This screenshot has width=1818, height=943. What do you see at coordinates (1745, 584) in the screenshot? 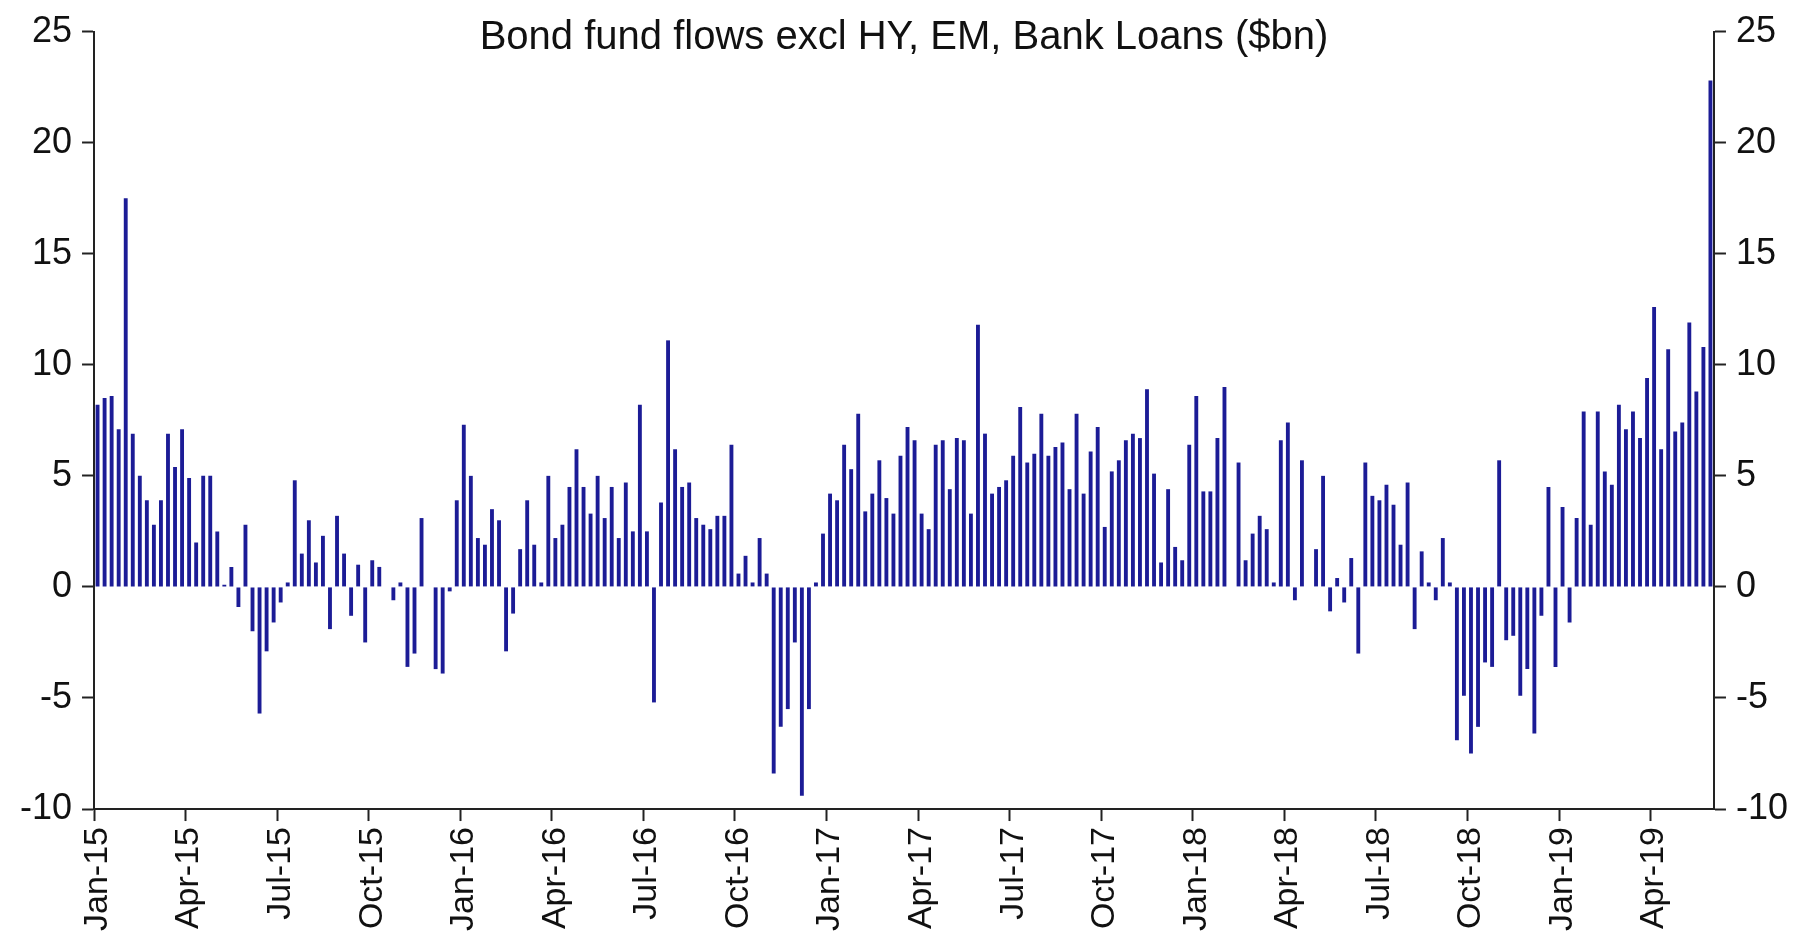
I see `y2-tick-label: 0` at bounding box center [1745, 584].